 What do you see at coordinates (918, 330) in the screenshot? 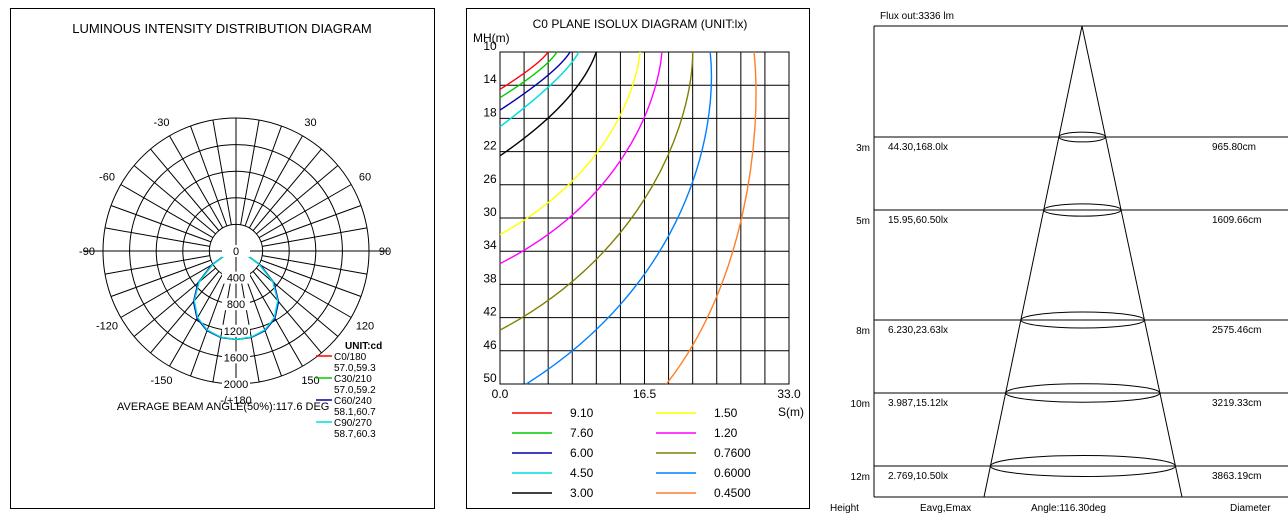
I see `cone-row-eavg: 6.230,23.63lx` at bounding box center [918, 330].